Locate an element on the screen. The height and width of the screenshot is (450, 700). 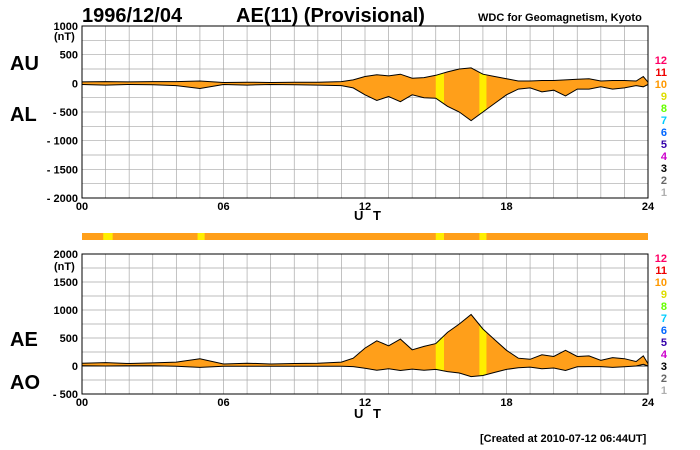
series-line-al is located at coordinates (365, 102).